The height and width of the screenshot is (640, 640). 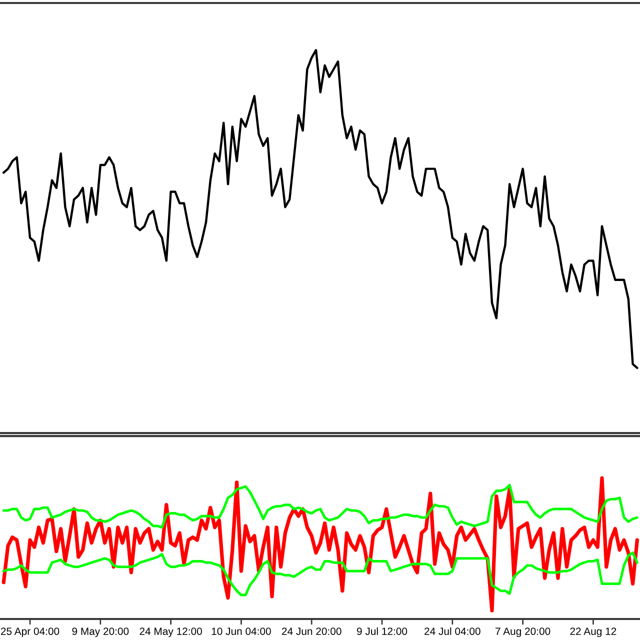 I want to click on x-tick-label: 10 Jun 04:00, so click(x=241, y=631).